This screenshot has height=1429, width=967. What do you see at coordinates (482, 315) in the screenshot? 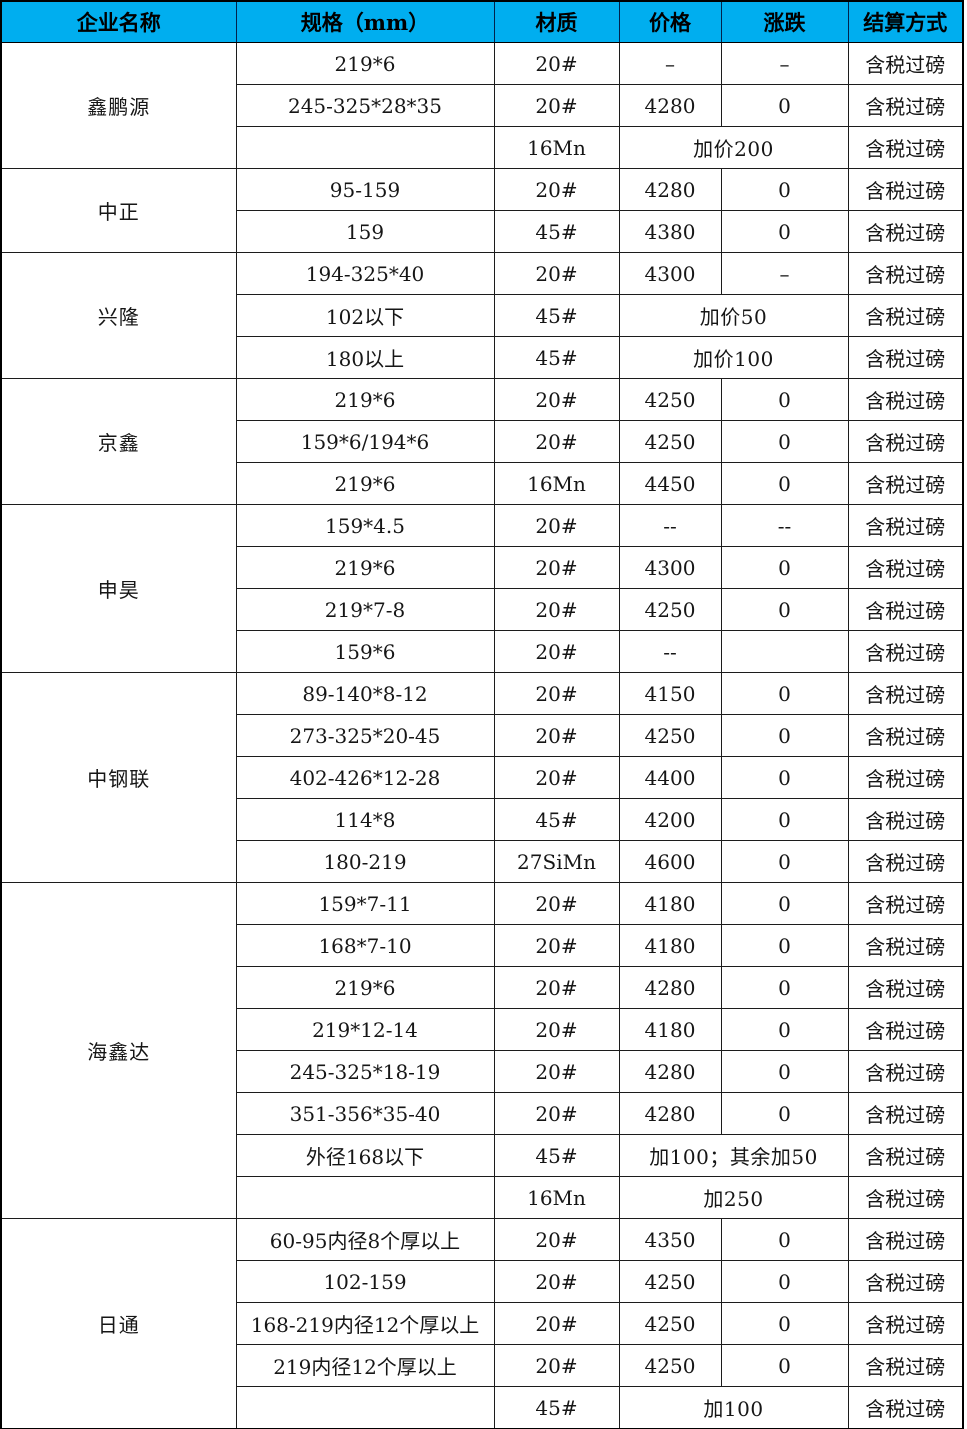
I see `table-row: 兴隆 194-325*40 20# 4300– 含税过磅` at bounding box center [482, 315].